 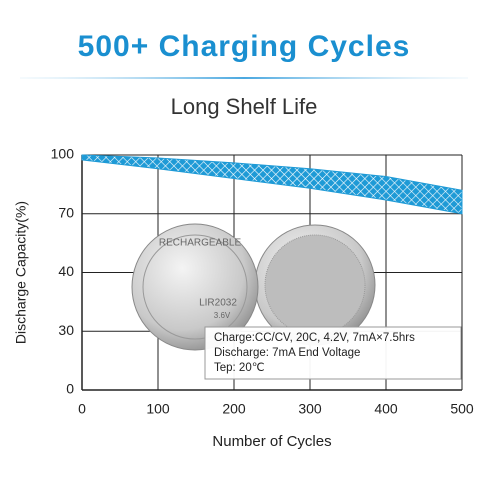 What do you see at coordinates (462, 409) in the screenshot?
I see `x-tick-label: 500` at bounding box center [462, 409].